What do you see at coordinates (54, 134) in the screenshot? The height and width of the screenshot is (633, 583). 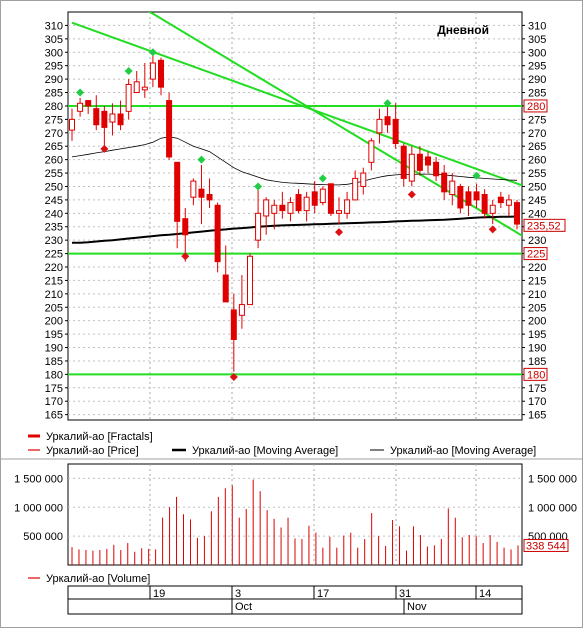 I see `price-tick-label-left: 270` at bounding box center [54, 134].